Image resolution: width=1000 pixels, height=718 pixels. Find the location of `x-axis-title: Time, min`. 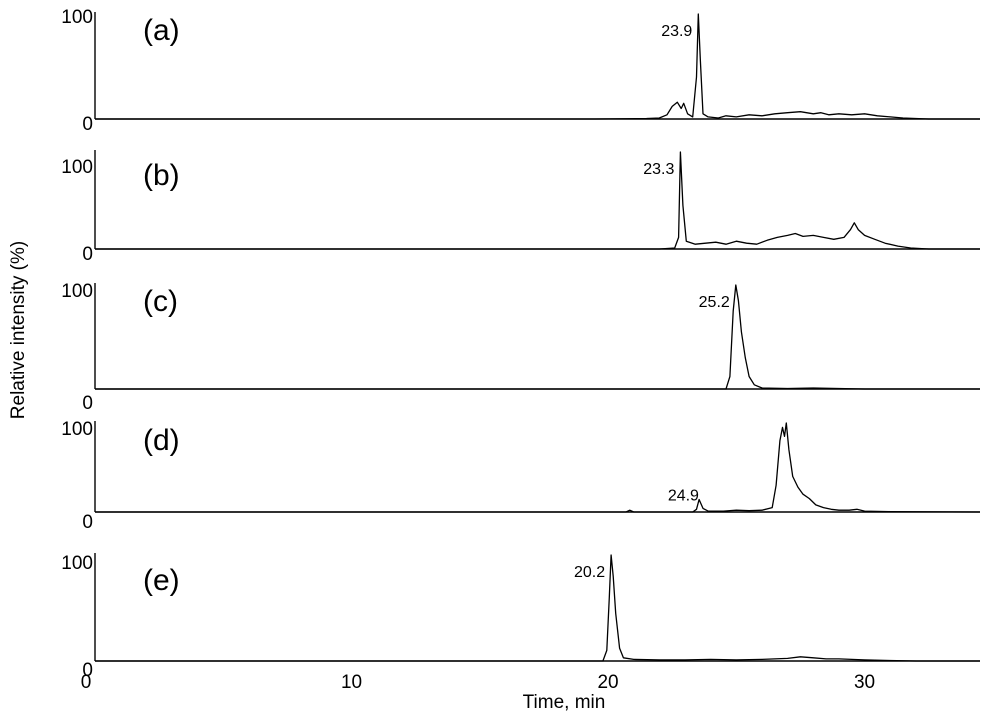

x-axis-title: Time, min is located at coordinates (564, 702).